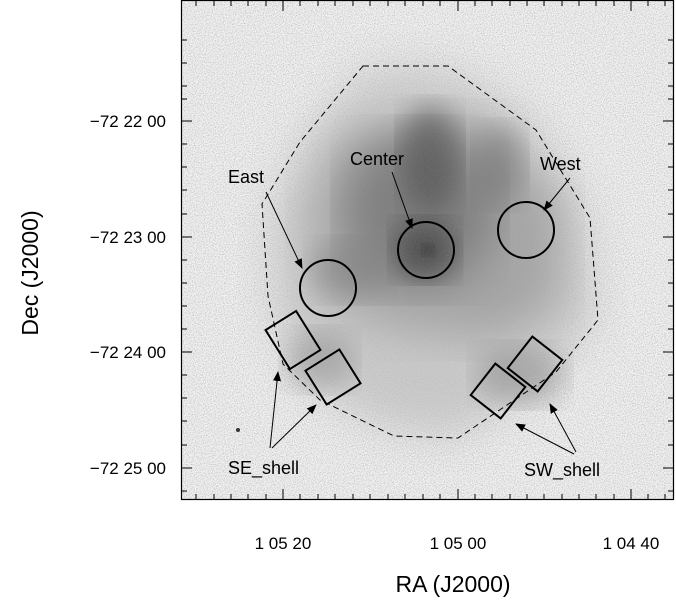 This screenshot has height=602, width=676. I want to click on center-label: Center, so click(377, 159).